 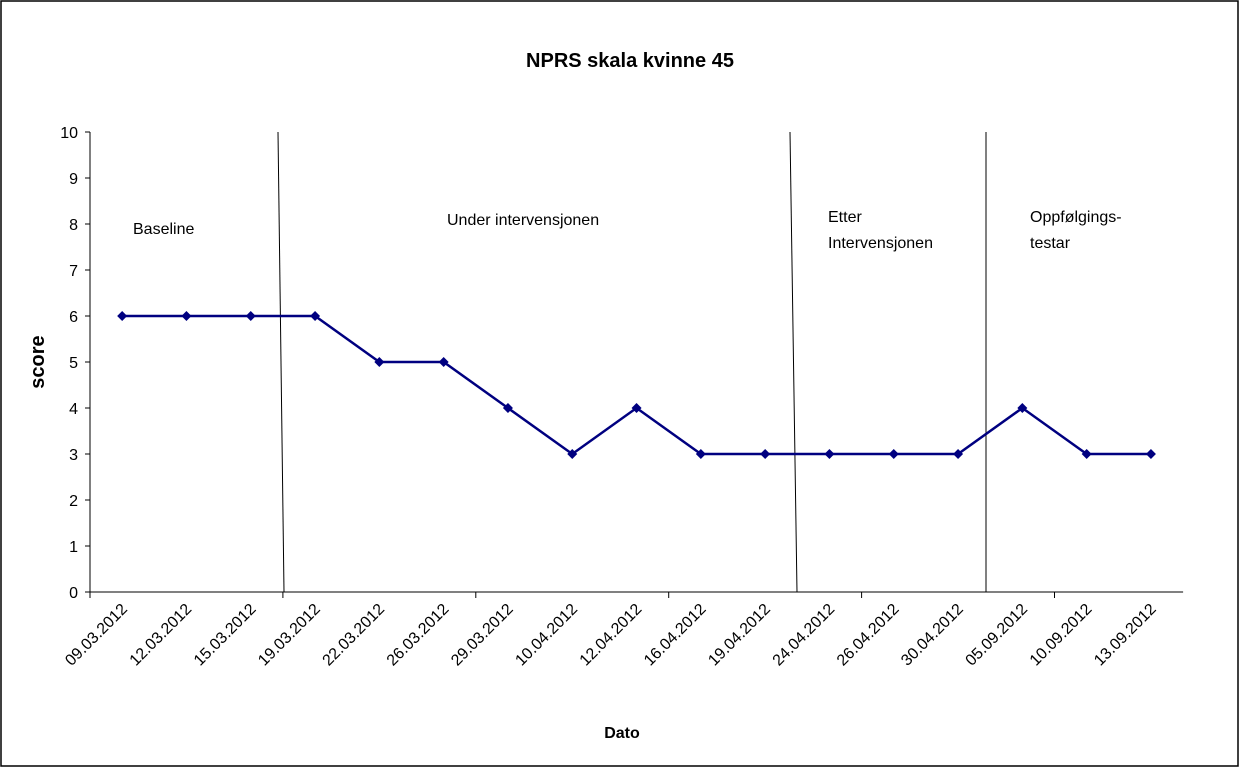 What do you see at coordinates (73, 409) in the screenshot?
I see `y-tick-label: 4` at bounding box center [73, 409].